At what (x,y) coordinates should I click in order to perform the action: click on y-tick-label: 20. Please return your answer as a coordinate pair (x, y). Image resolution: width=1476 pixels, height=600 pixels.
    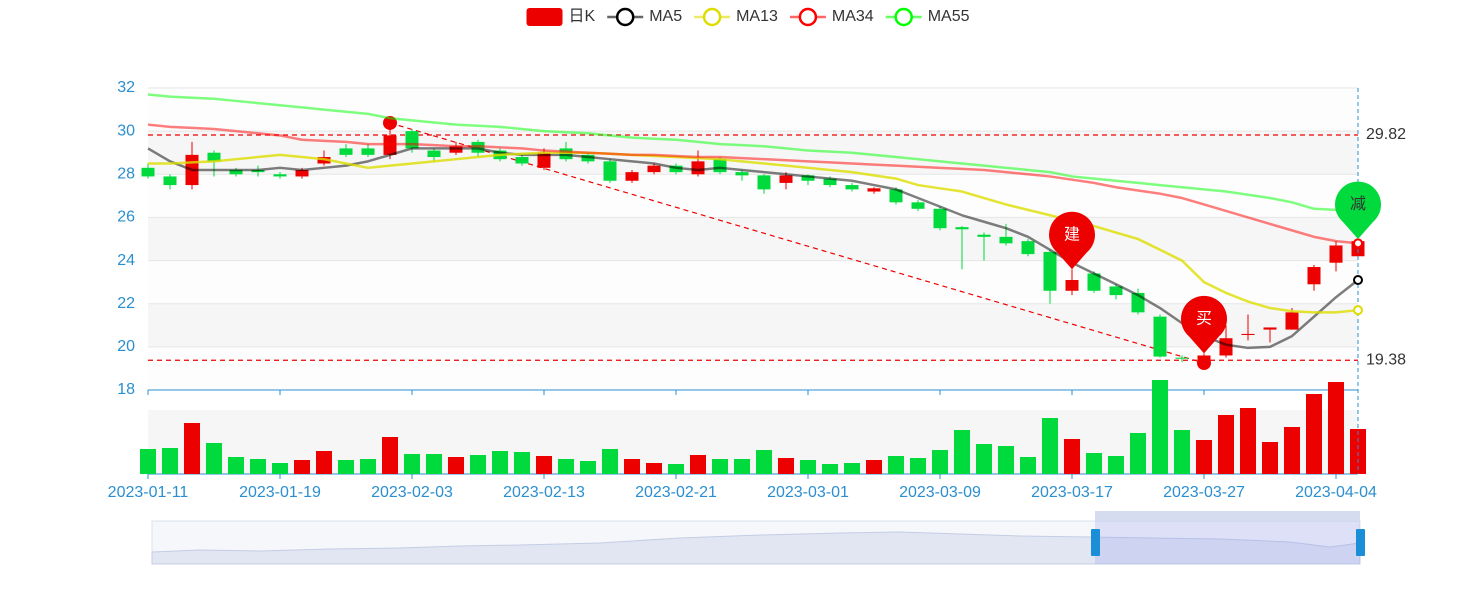
    Looking at the image, I should click on (126, 346).